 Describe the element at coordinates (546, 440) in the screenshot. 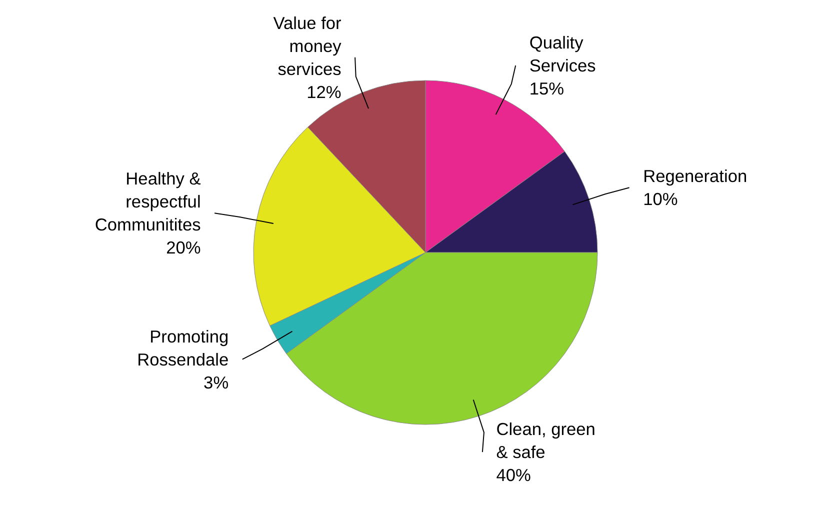

I see `slice-label: Clean, green & safe` at that location.